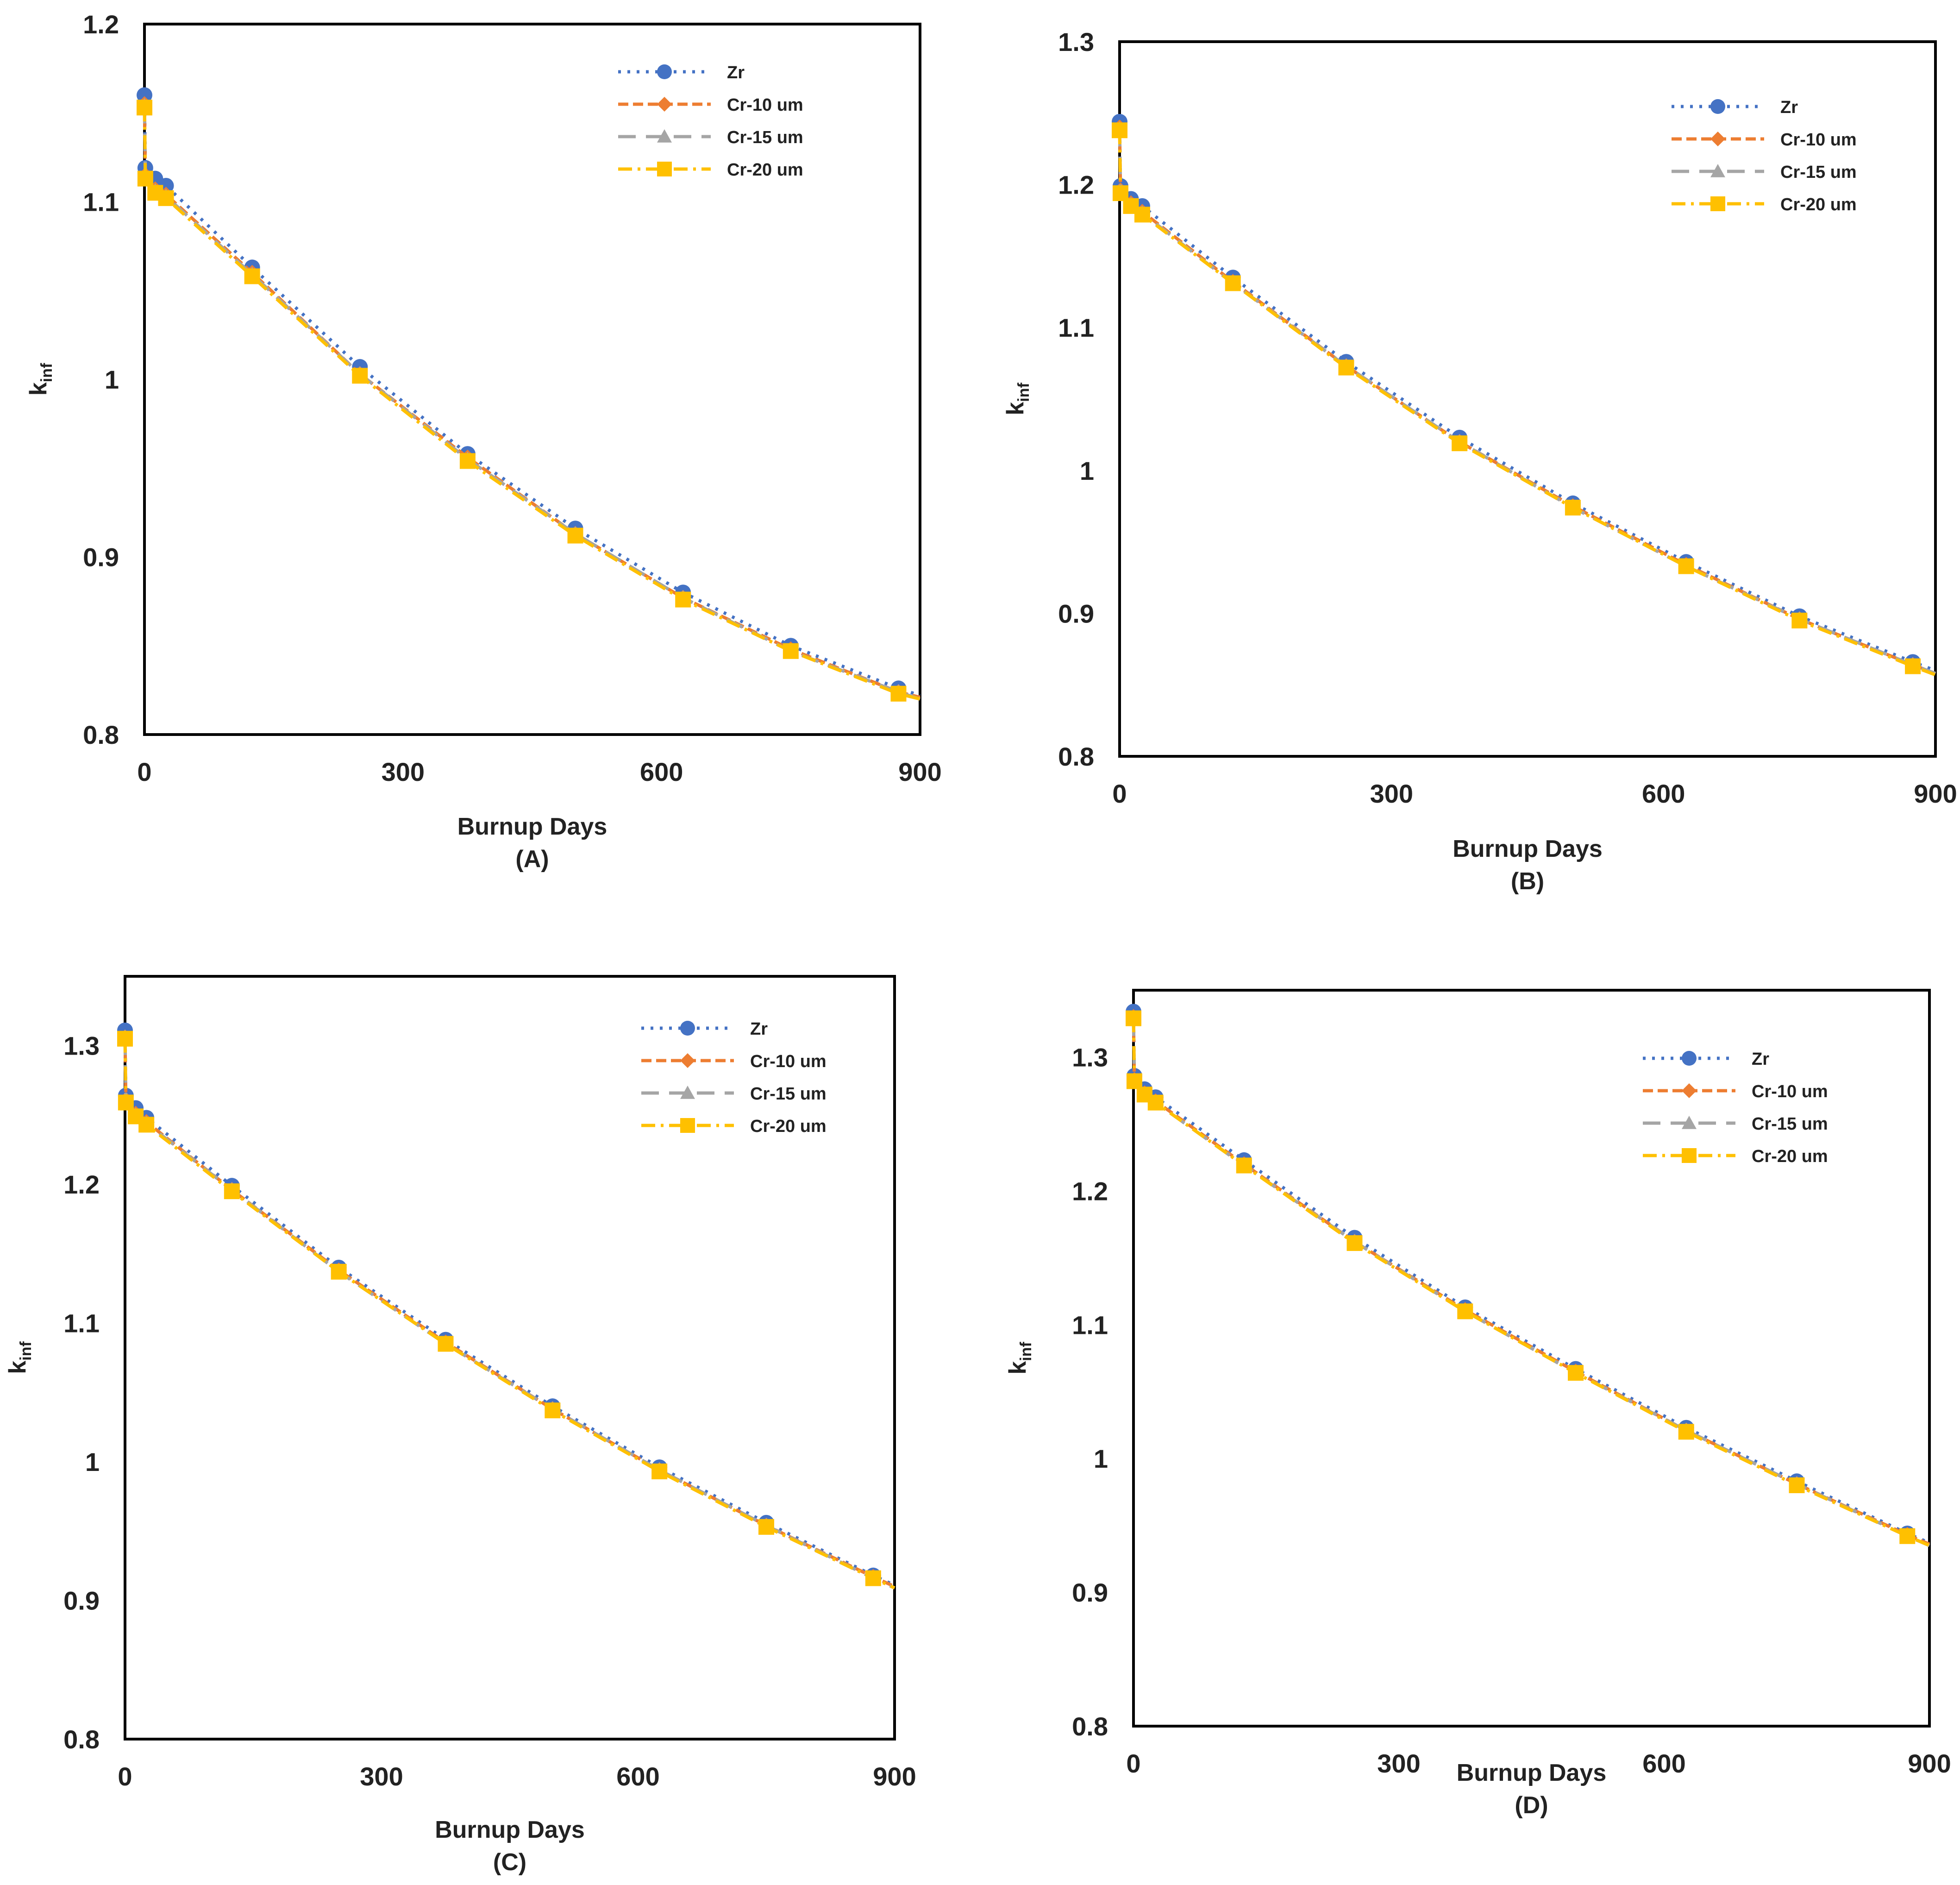  I want to click on panel-label: (C), so click(509, 1863).